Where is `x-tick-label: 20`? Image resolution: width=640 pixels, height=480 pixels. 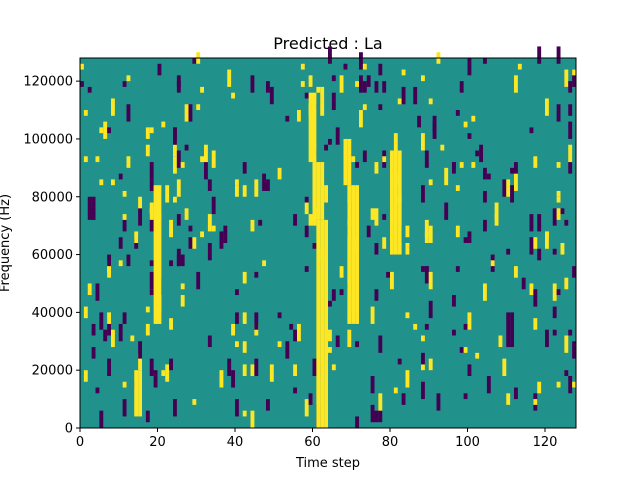 x-tick-label: 20 is located at coordinates (157, 442).